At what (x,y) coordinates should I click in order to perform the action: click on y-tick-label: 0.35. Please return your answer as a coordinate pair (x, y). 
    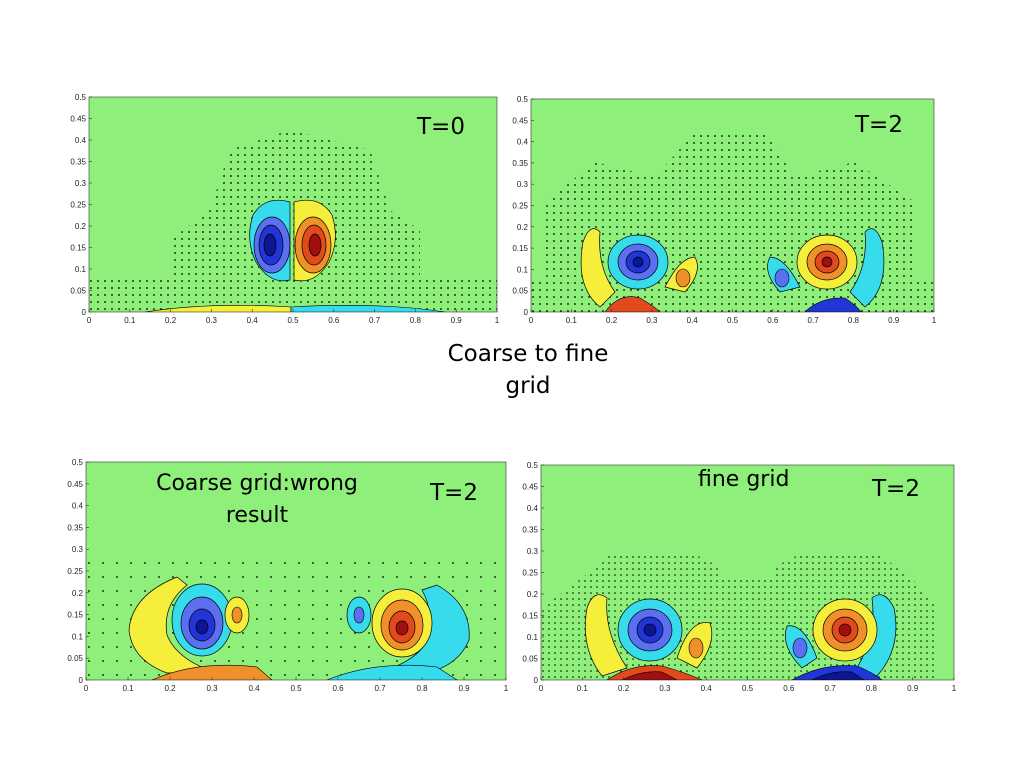
    Looking at the image, I should click on (530, 530).